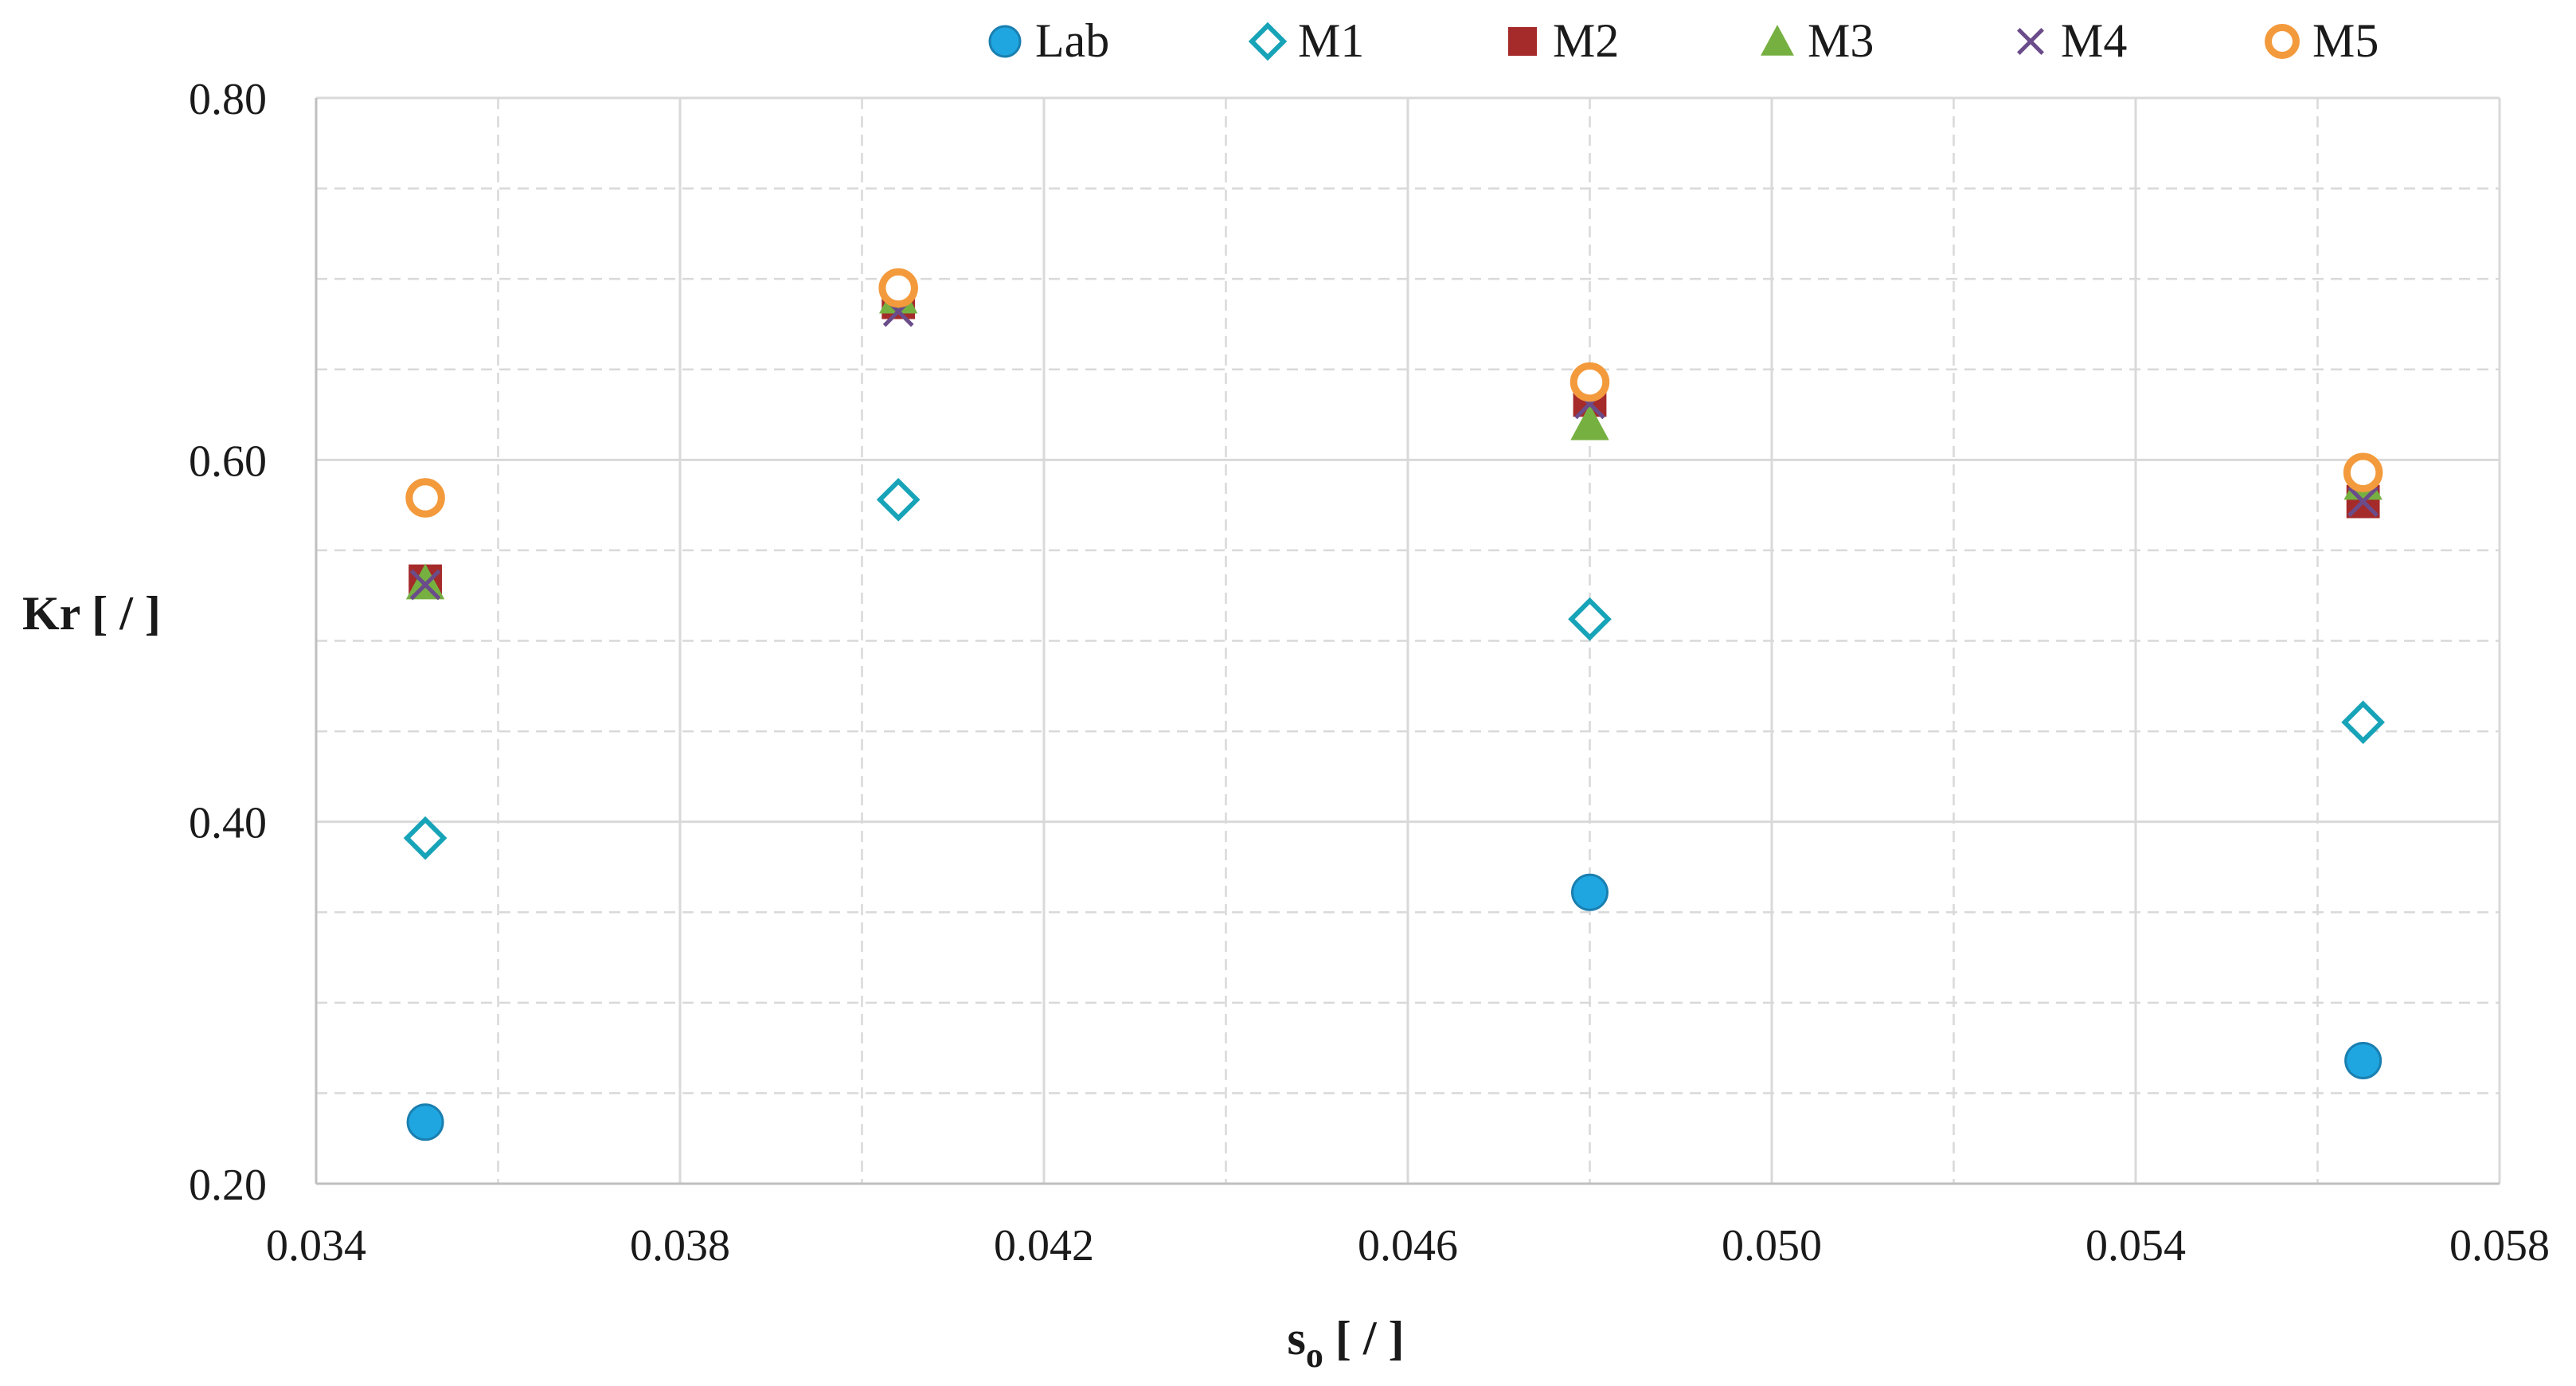 The height and width of the screenshot is (1386, 2576). Describe the element at coordinates (2499, 1245) in the screenshot. I see `x-tick-label: 0.058` at that location.